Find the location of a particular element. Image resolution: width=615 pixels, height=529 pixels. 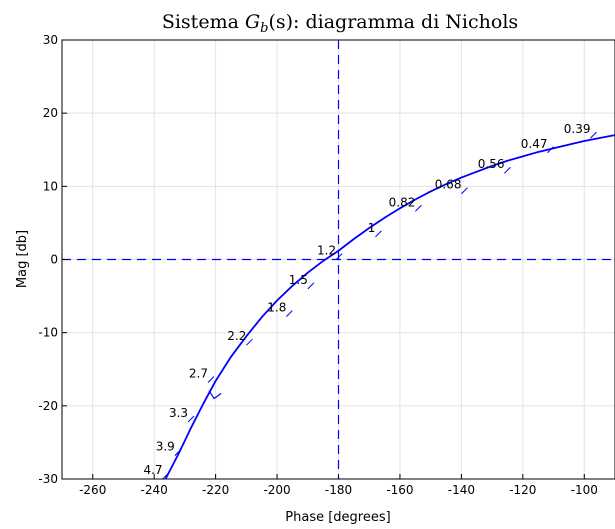

x-tick-labels: -260 -240 -220 -200 -180 -160 -140 -120 -100 is located at coordinates (338, 485).